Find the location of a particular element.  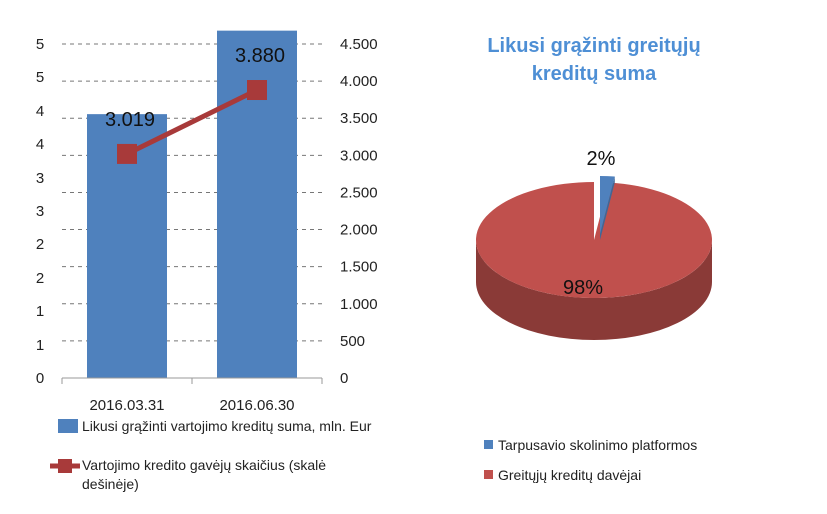

pie-legend-label-lenders: Greitųjų kreditų davėjai is located at coordinates (569, 475).